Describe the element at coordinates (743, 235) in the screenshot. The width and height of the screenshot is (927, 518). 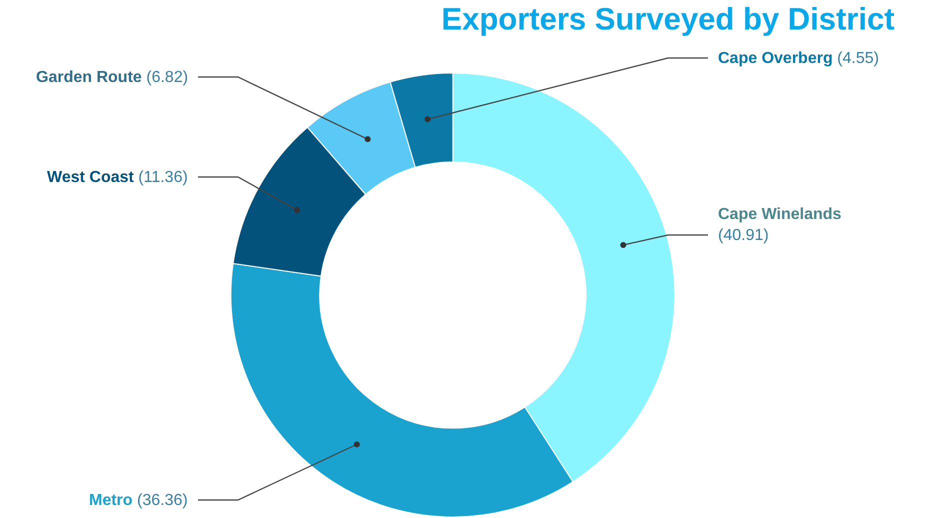
I see `data-label: (40.91)` at that location.